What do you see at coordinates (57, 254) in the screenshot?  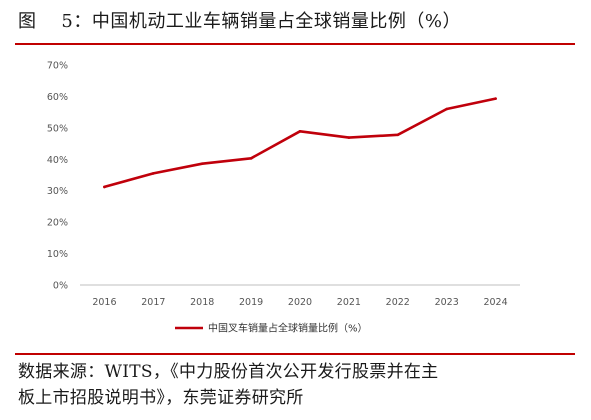 I see `y-tick-label: 10%` at bounding box center [57, 254].